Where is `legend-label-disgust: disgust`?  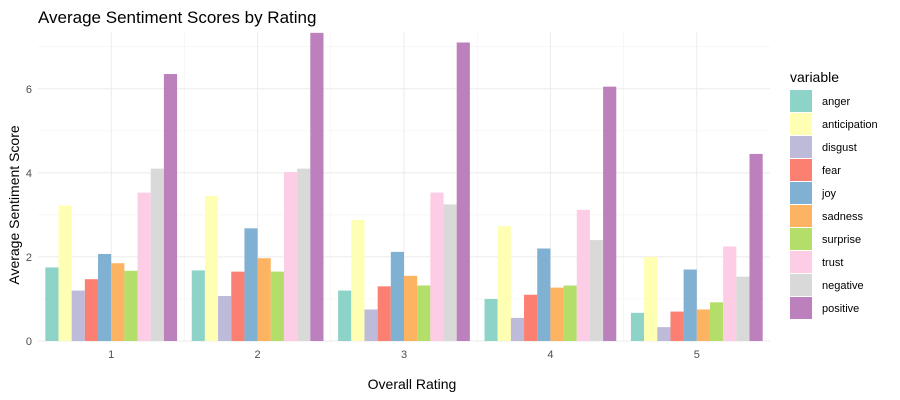
legend-label-disgust: disgust is located at coordinates (839, 148).